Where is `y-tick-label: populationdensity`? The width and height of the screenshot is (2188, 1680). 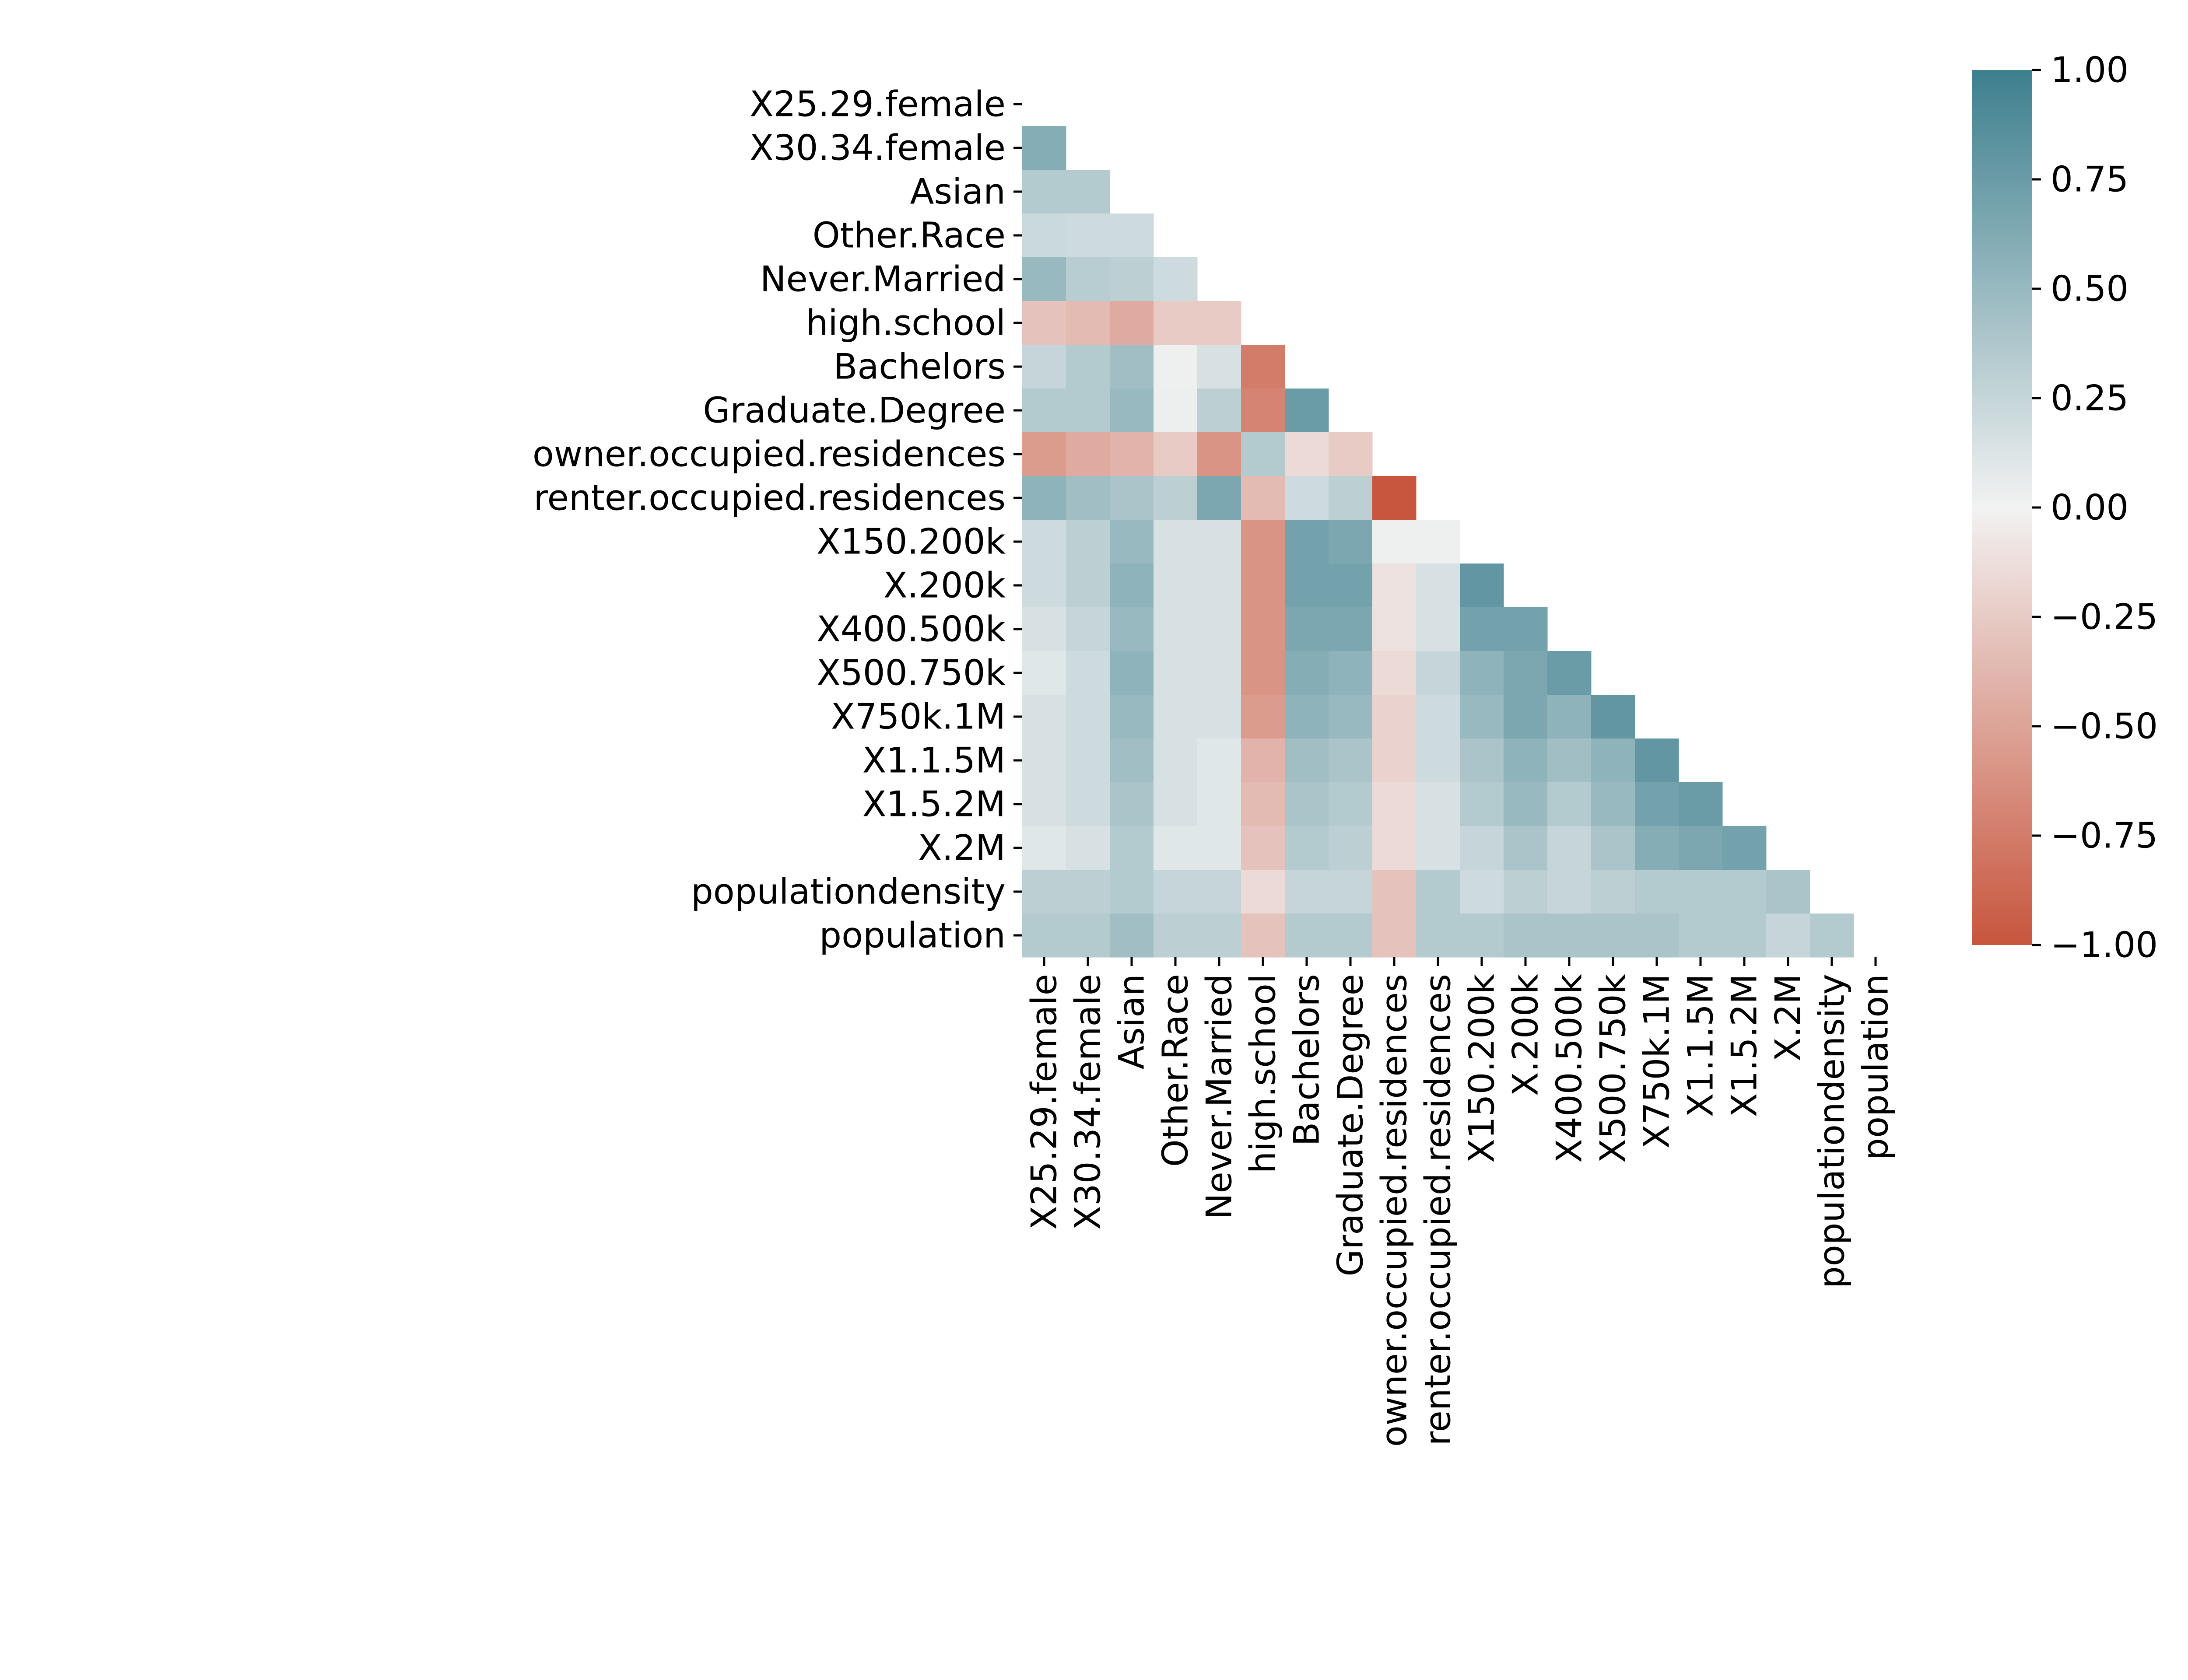 y-tick-label: populationdensity is located at coordinates (849, 892).